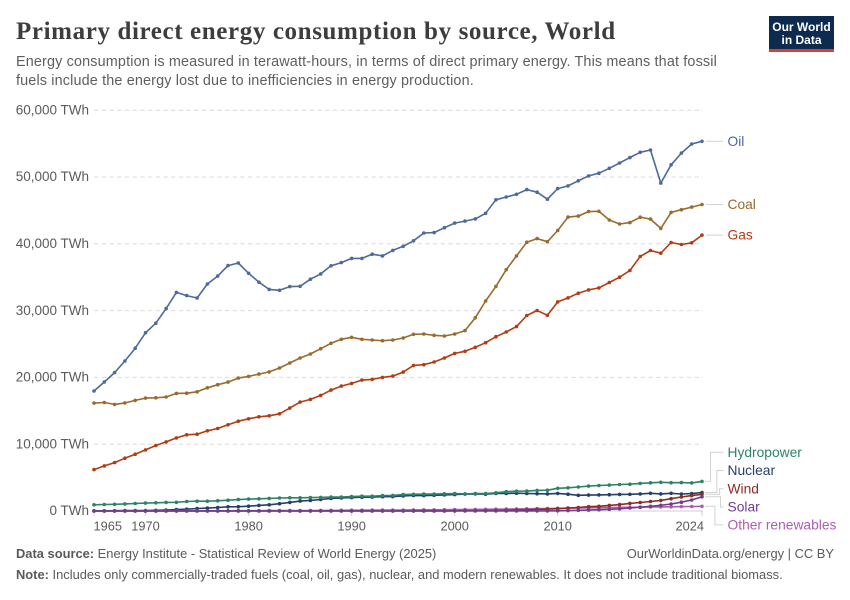 This screenshot has width=850, height=600. What do you see at coordinates (736, 141) in the screenshot?
I see `svg-text: Oil` at bounding box center [736, 141].